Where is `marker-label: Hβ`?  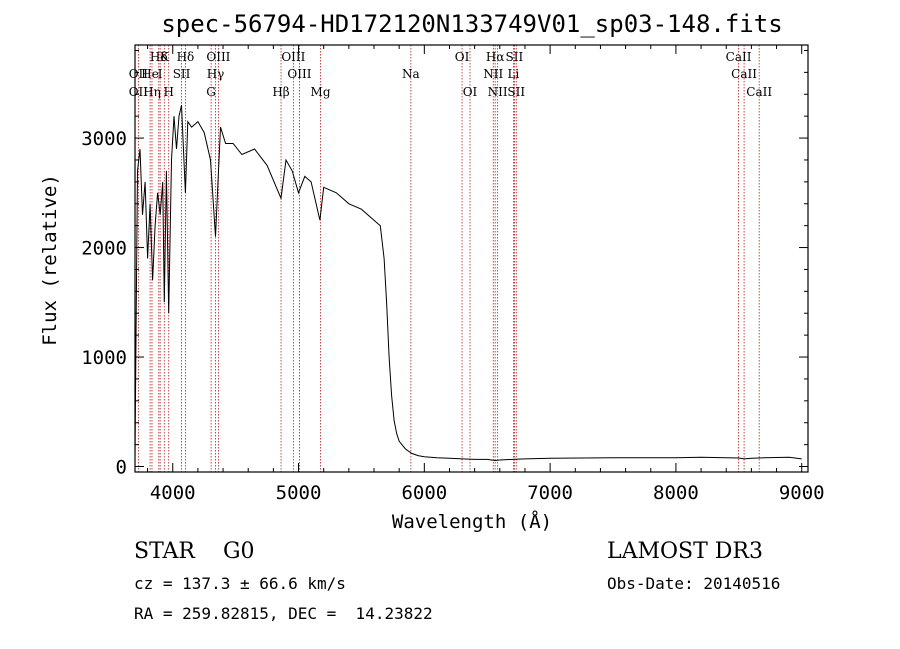 marker-label: Hβ is located at coordinates (280, 92).